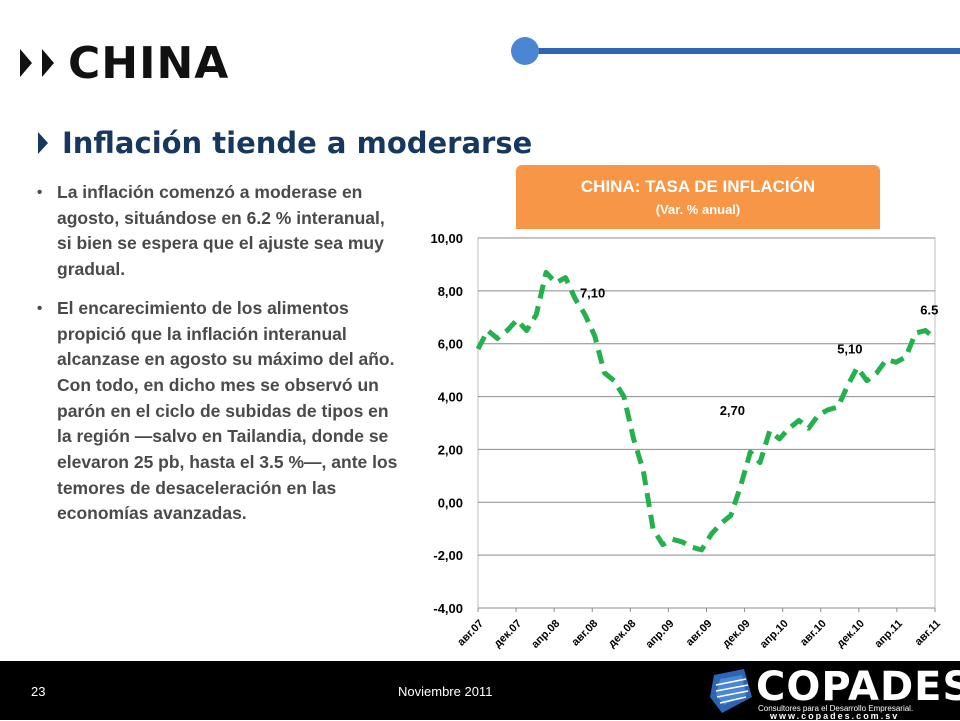  I want to click on footer-date: Noviembre 2011, so click(445, 691).